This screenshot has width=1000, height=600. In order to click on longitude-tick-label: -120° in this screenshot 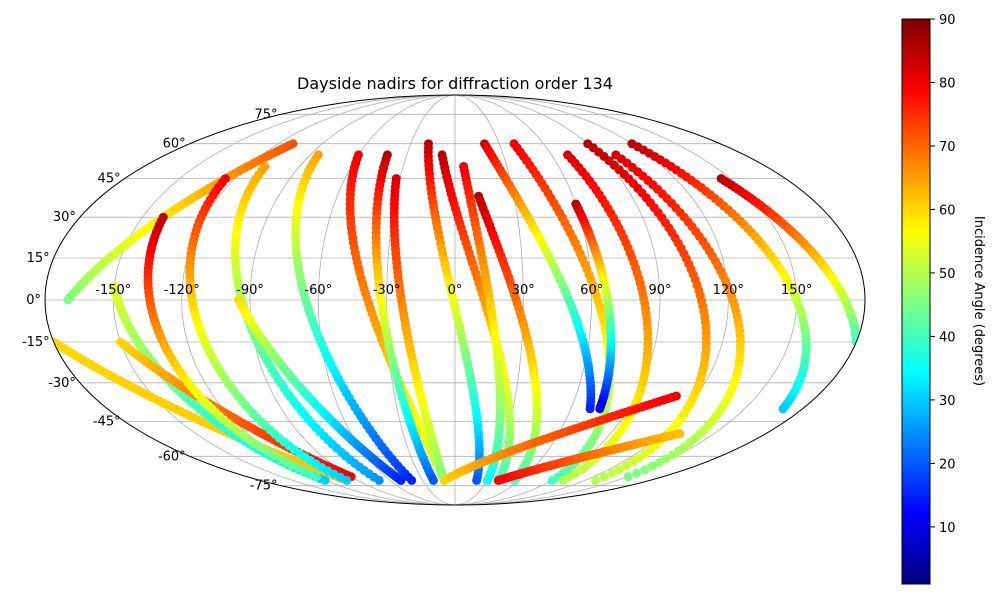, I will do `click(182, 290)`.